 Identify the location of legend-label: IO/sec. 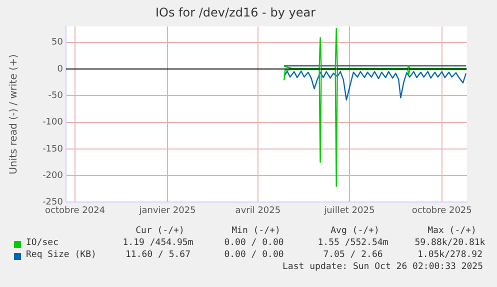
(42, 243).